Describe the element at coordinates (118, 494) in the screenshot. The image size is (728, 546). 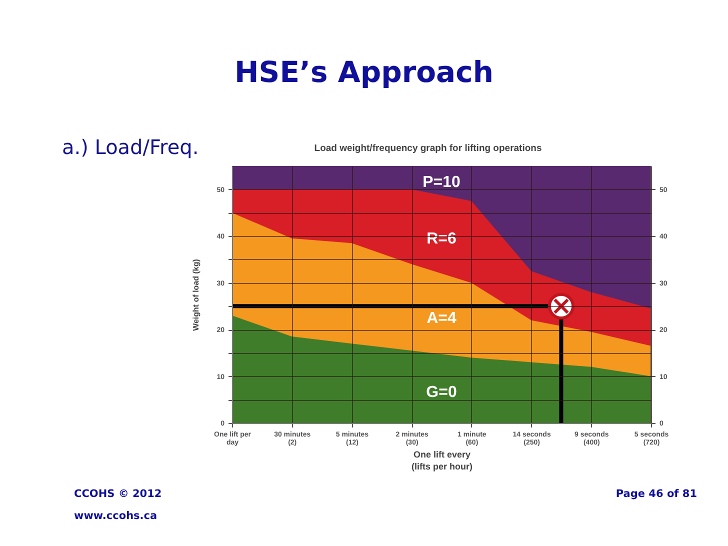
I see `text: CCOHS © 2012` at that location.